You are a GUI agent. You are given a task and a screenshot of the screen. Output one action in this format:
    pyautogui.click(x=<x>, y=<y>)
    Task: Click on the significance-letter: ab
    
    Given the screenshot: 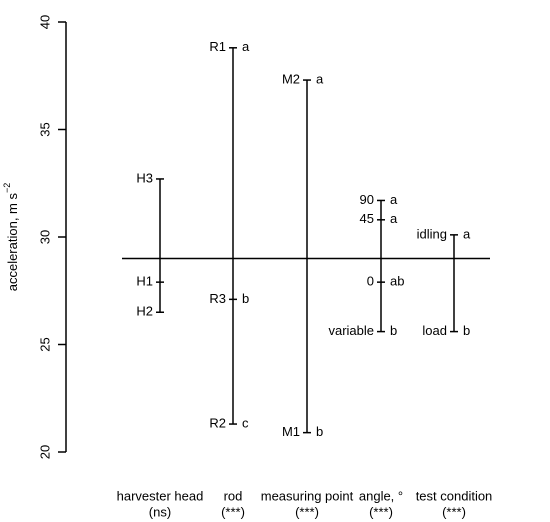 What is the action you would take?
    pyautogui.click(x=397, y=281)
    